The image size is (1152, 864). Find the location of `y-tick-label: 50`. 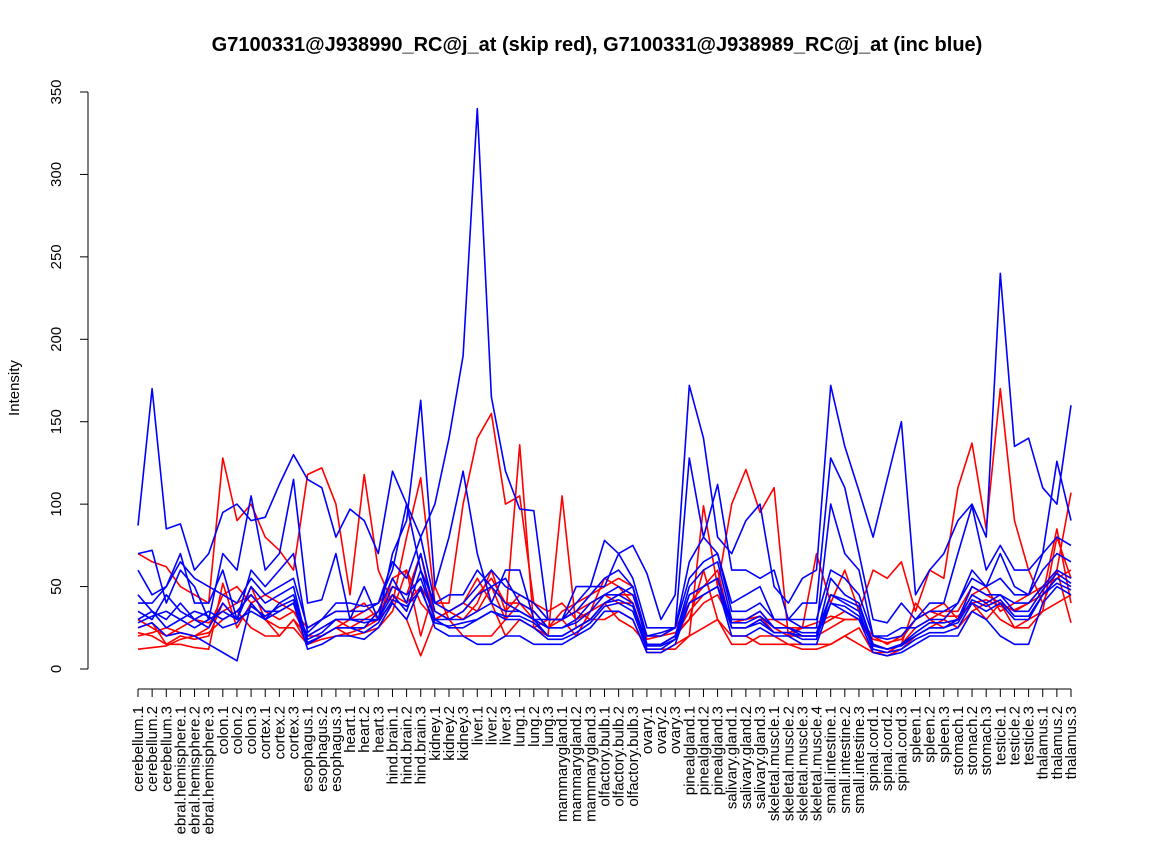

y-tick-label: 50 is located at coordinates (56, 586).